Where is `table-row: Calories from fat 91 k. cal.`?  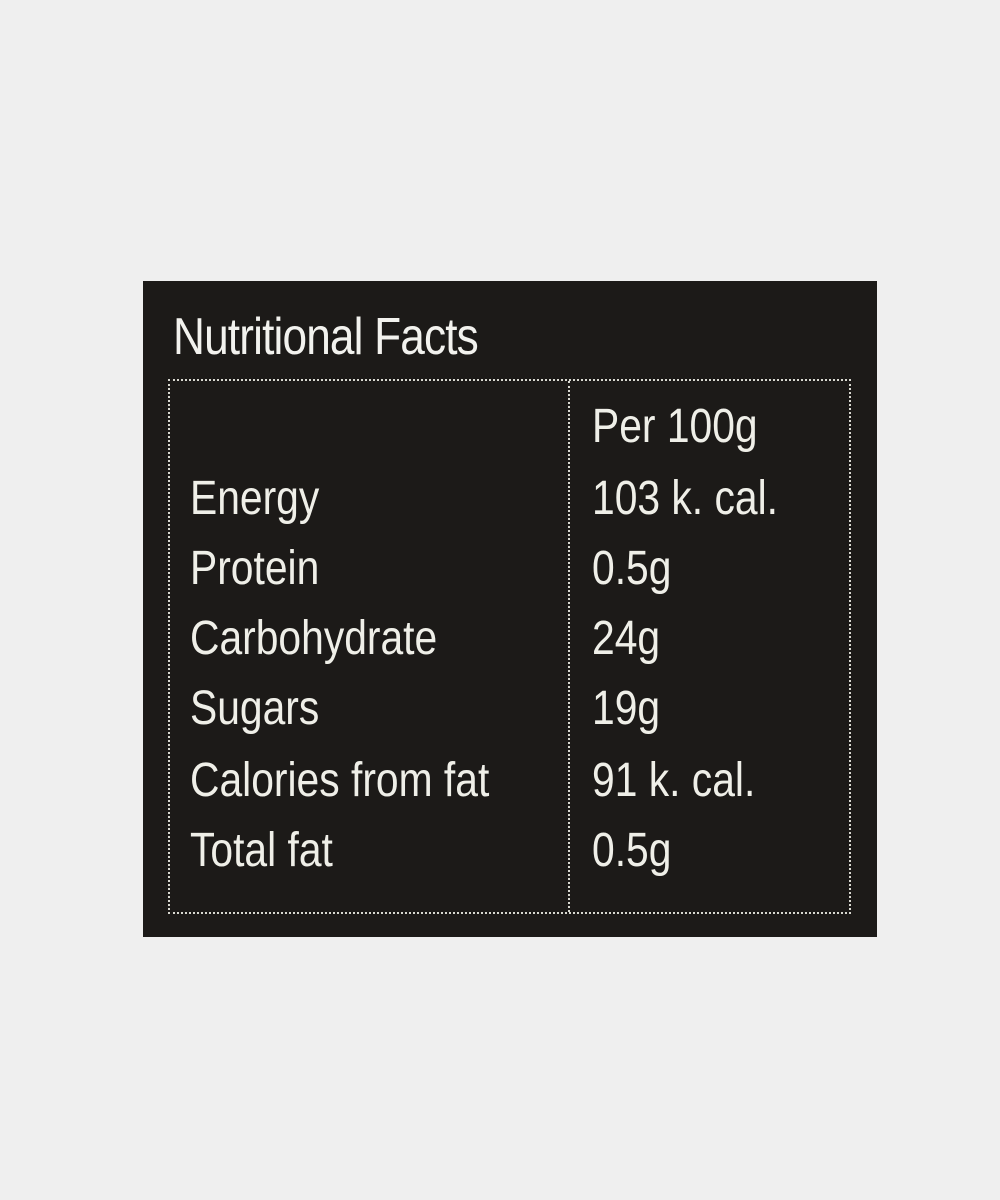 table-row: Calories from fat 91 k. cal. is located at coordinates (509, 788).